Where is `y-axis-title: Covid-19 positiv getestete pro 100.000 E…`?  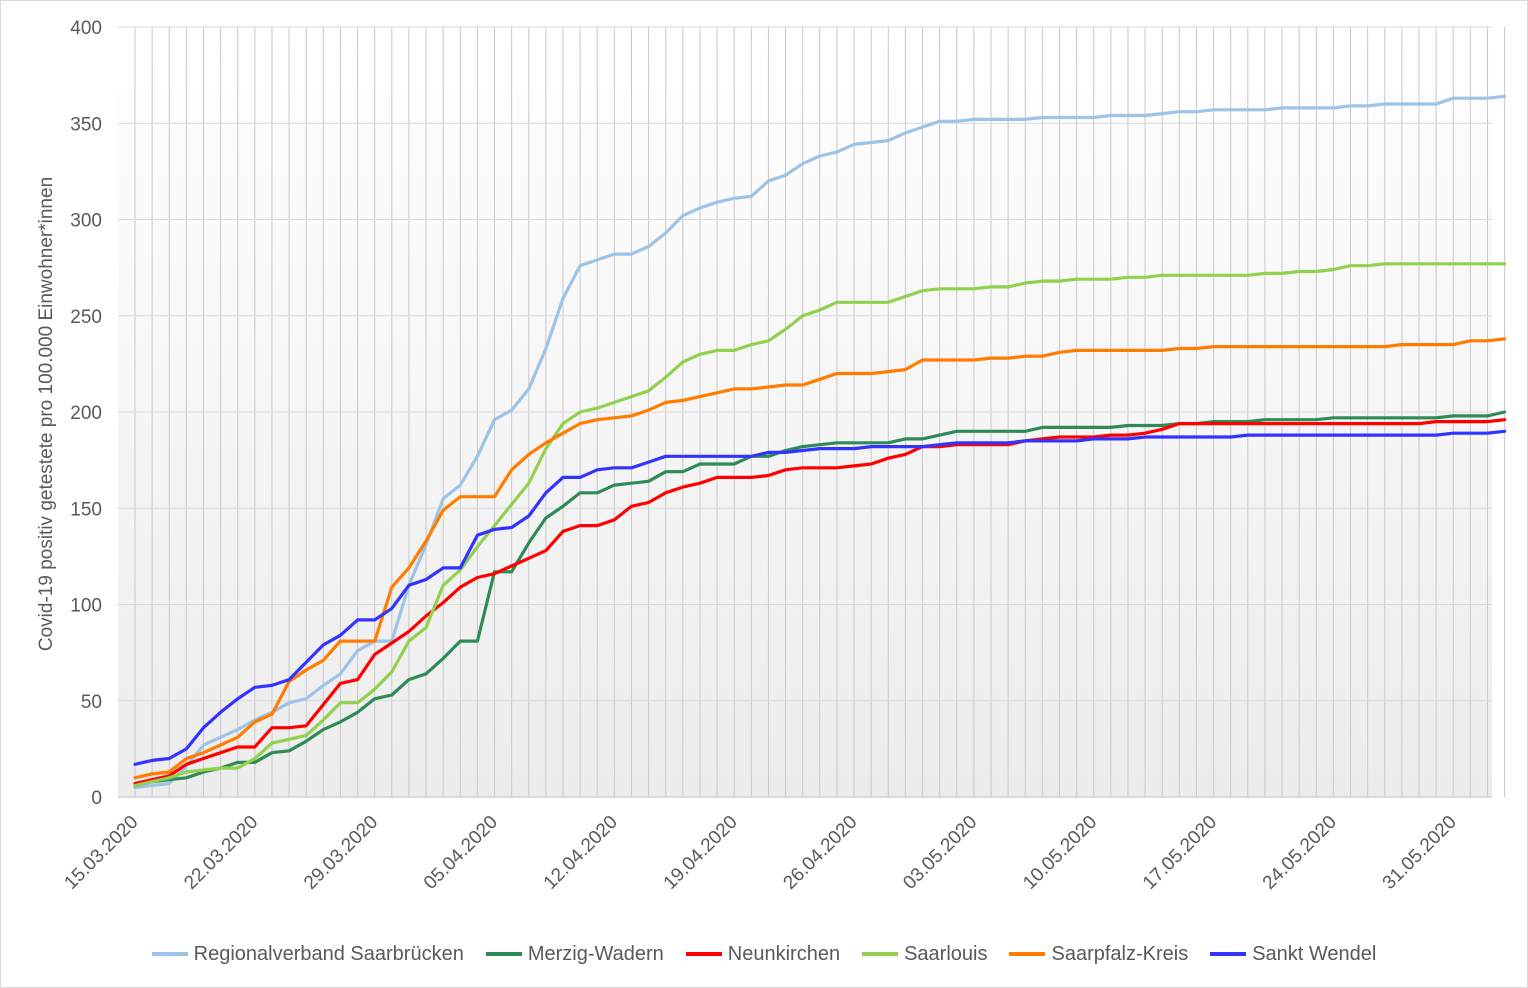
y-axis-title: Covid-19 positiv getestete pro 100.000 E… is located at coordinates (46, 414).